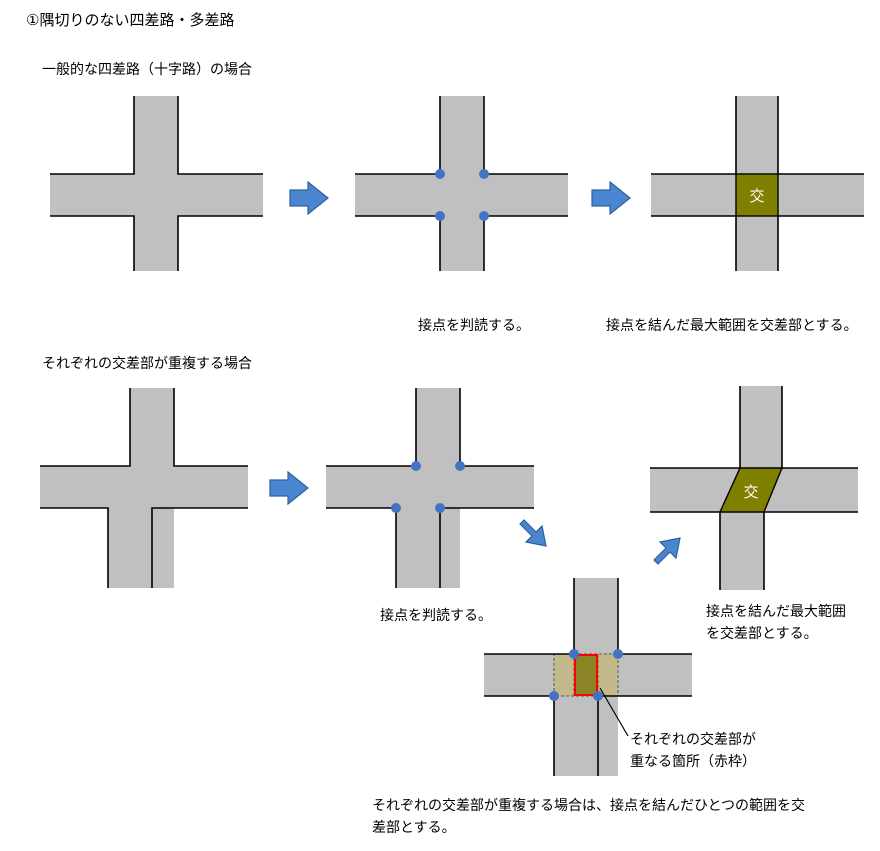  What do you see at coordinates (693, 740) in the screenshot?
I see `overlap-note-line1: それぞれの交差部が` at bounding box center [693, 740].